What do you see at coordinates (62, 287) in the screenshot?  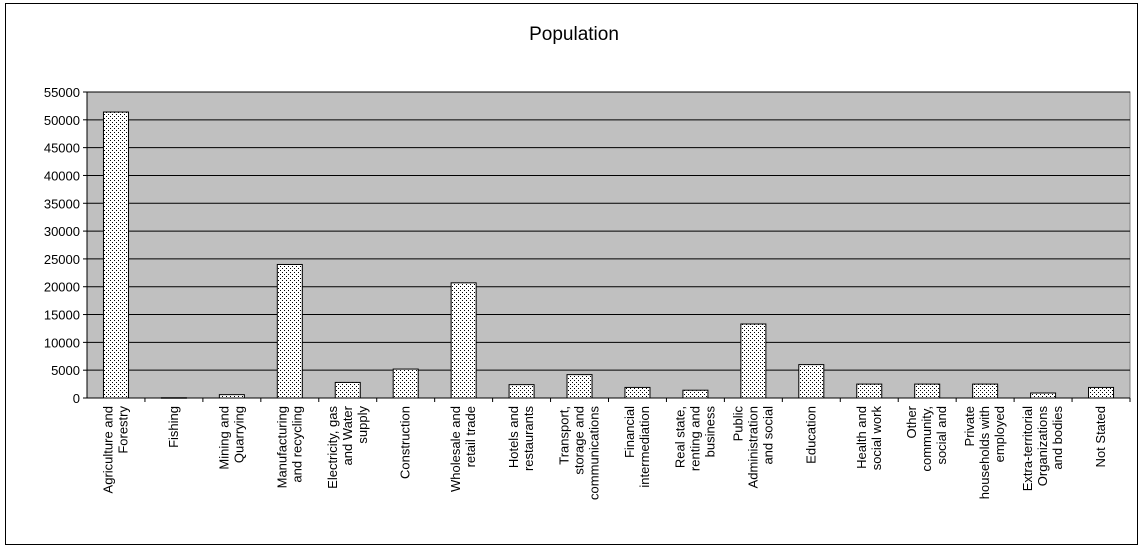 I see `y-tick-label: 20000` at bounding box center [62, 287].